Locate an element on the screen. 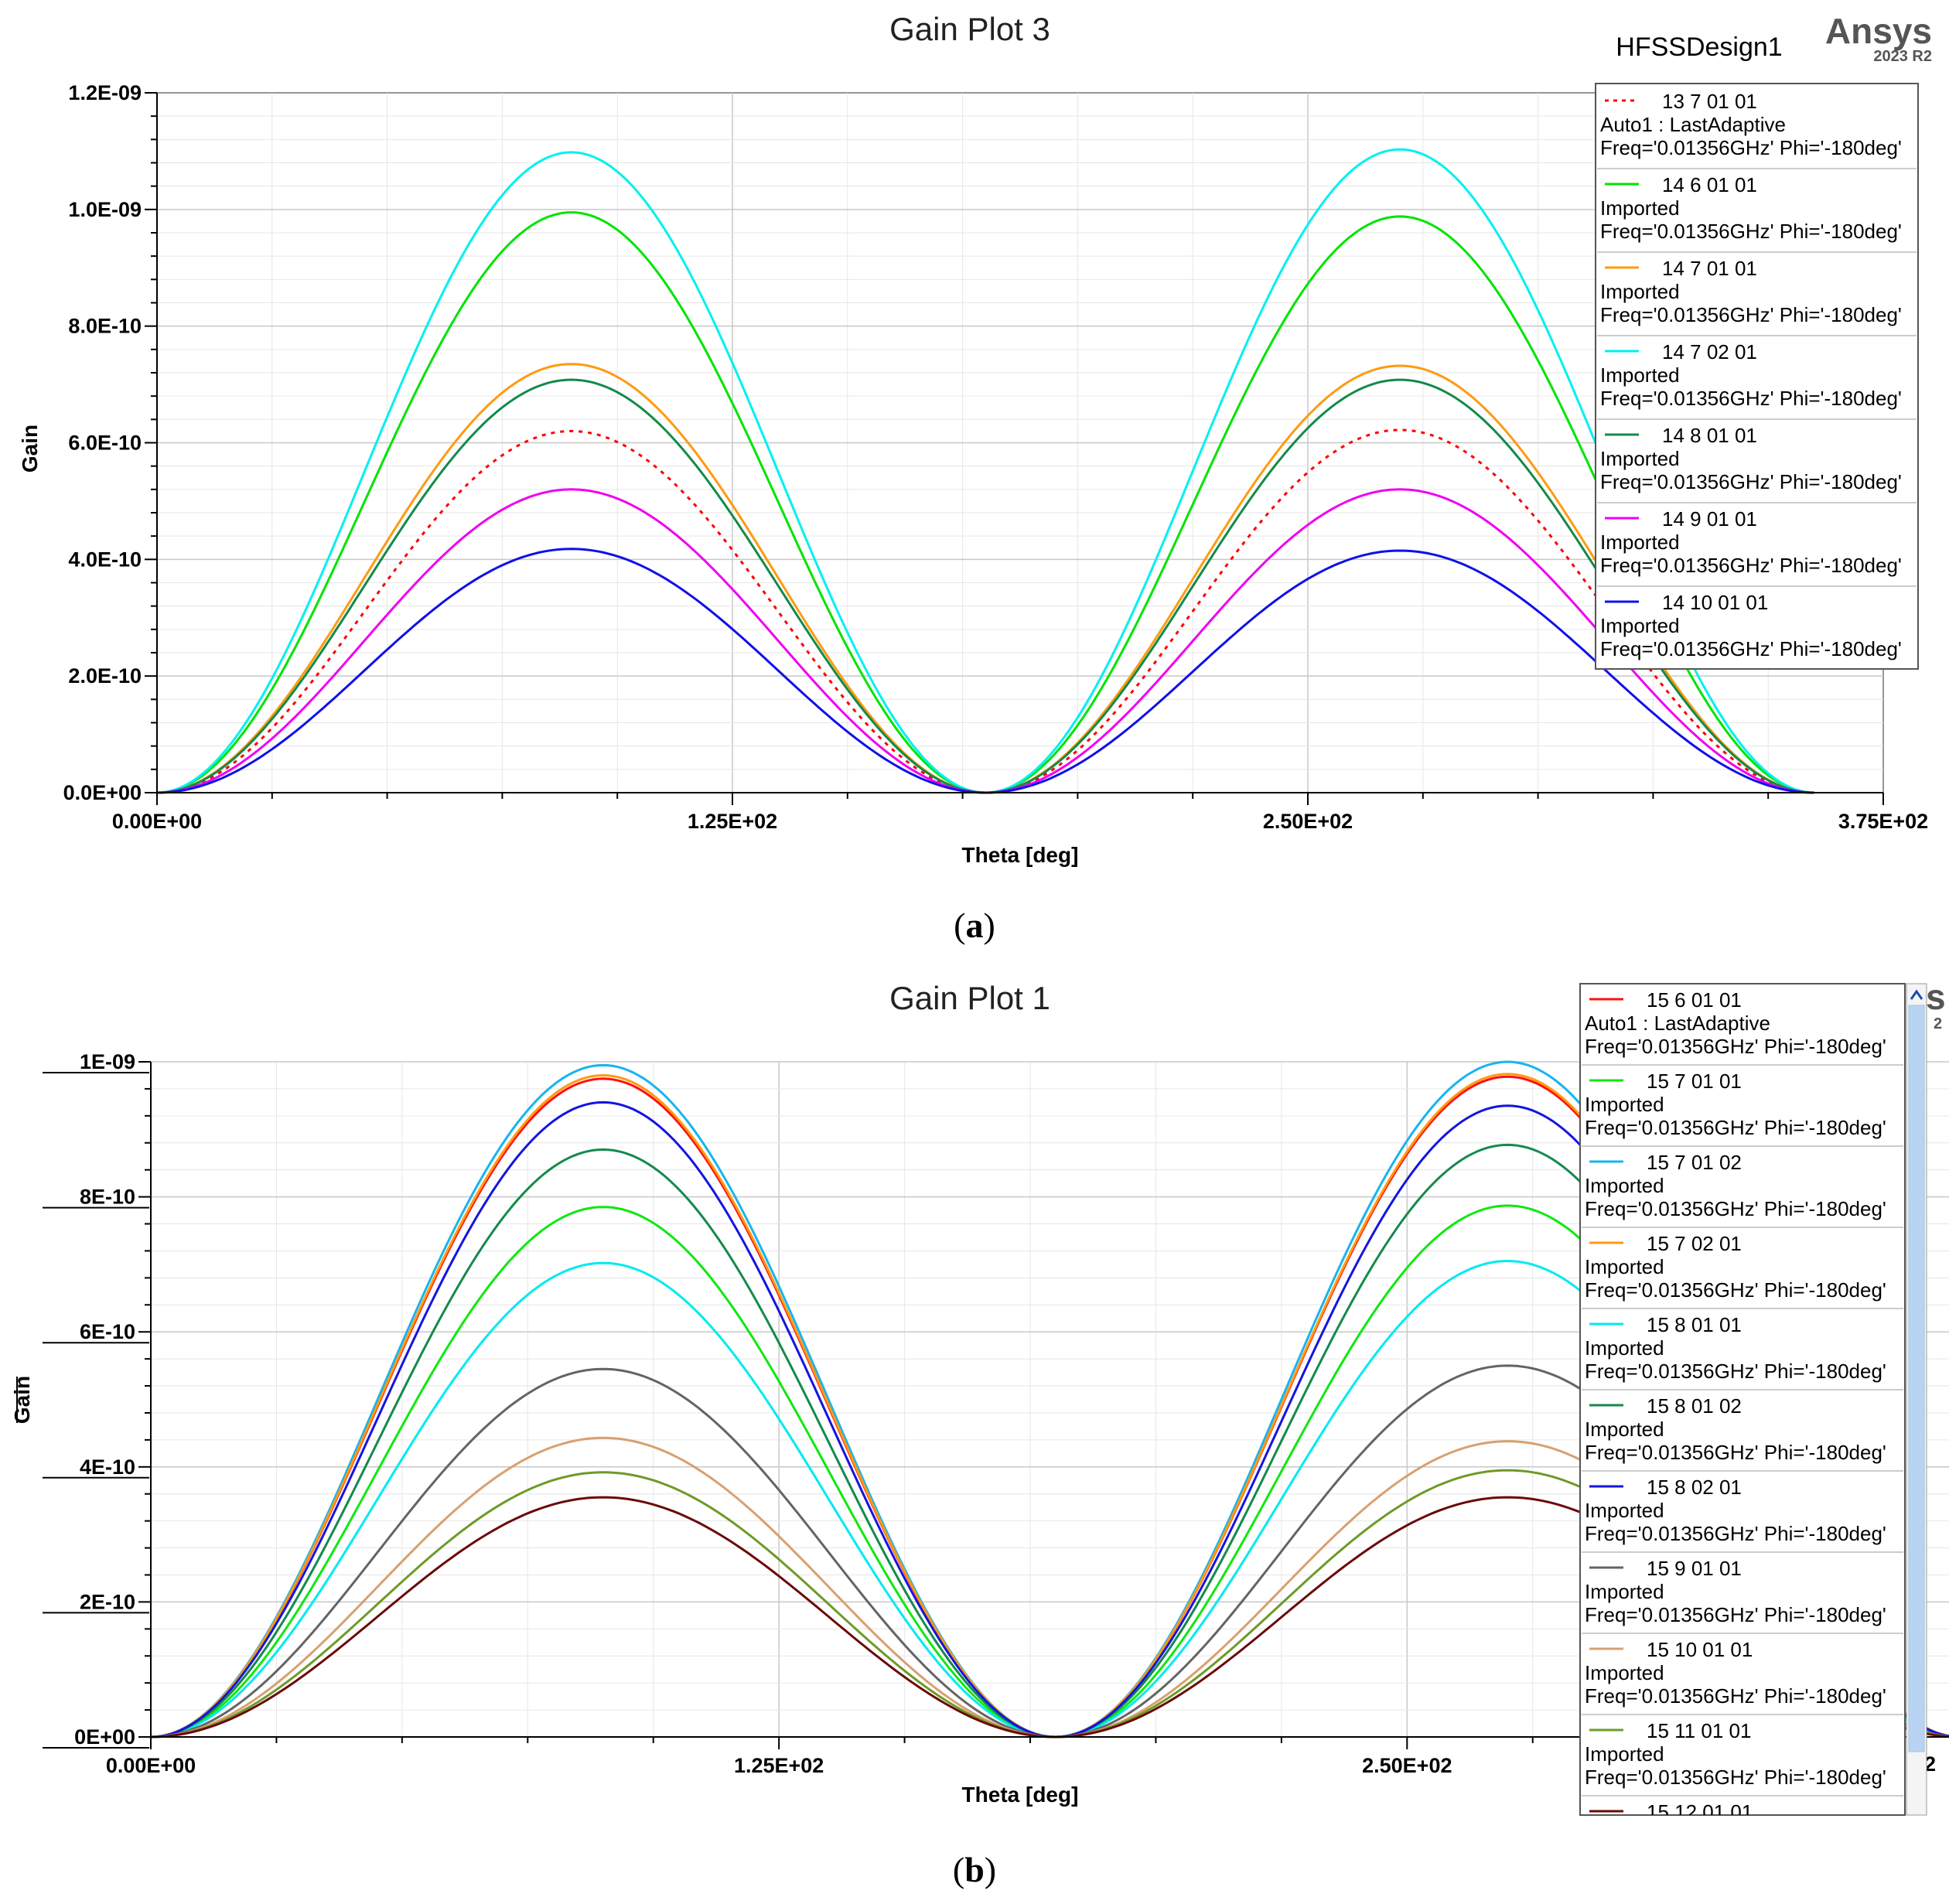 The image size is (1949, 1904). legend-series-name: 15 6 01 01 is located at coordinates (1694, 1000).